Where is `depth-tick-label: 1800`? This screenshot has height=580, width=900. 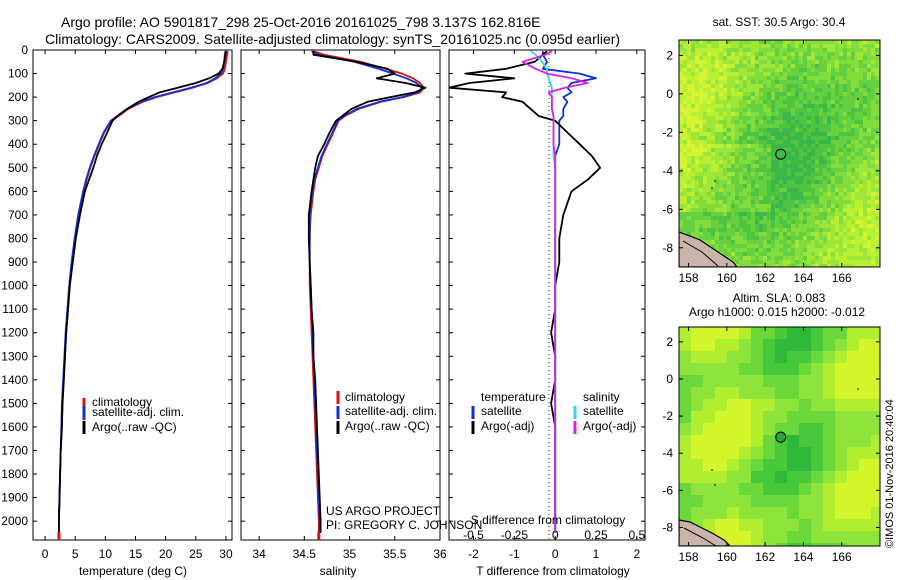 depth-tick-label: 1800 is located at coordinates (14, 474).